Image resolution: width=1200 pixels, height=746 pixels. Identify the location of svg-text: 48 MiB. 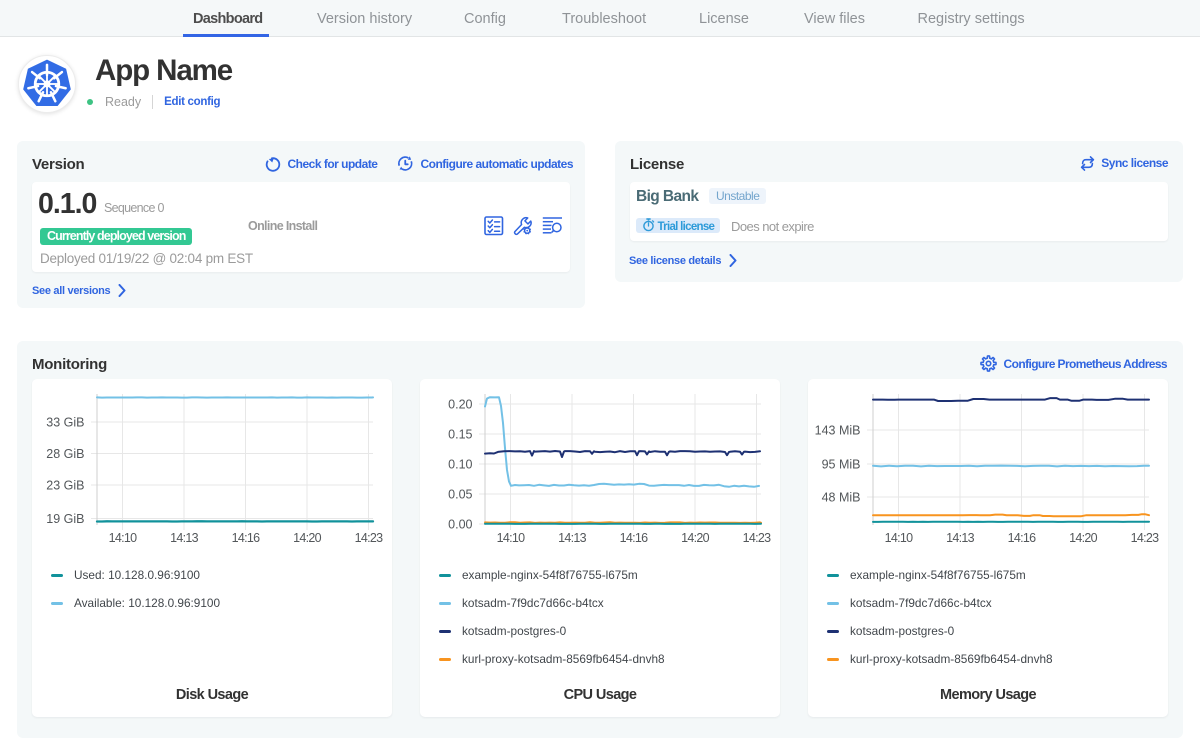
(841, 498).